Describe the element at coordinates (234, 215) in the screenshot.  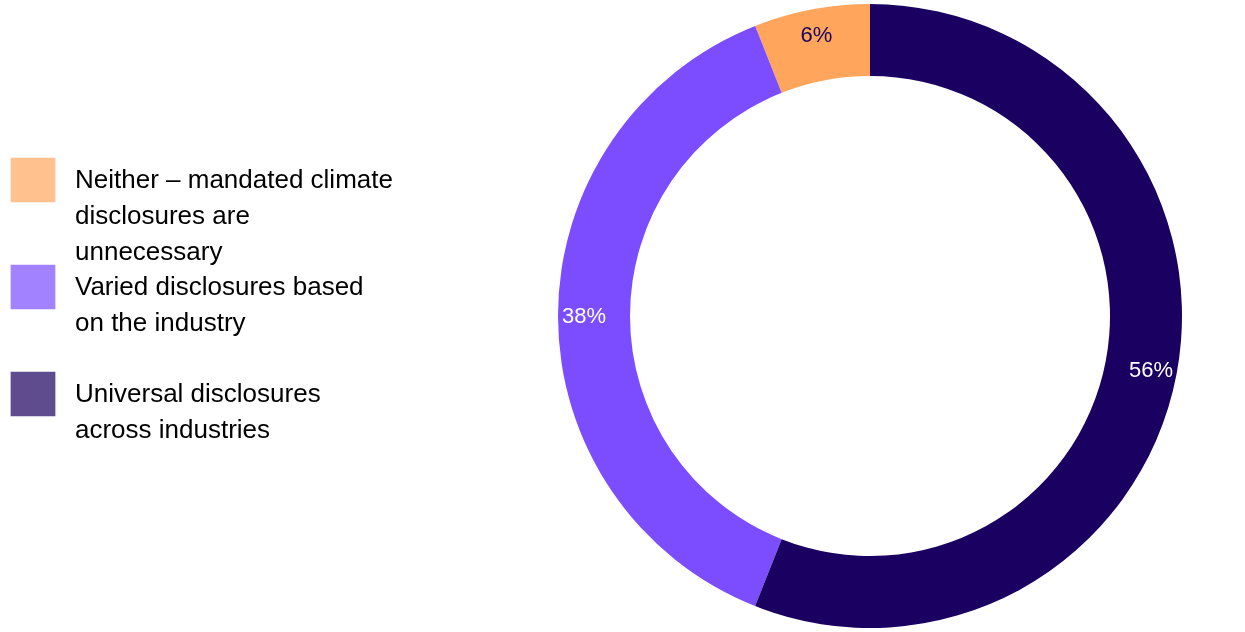
I see `legend-label: Neither – mandated climate disclosures are unnecessary` at that location.